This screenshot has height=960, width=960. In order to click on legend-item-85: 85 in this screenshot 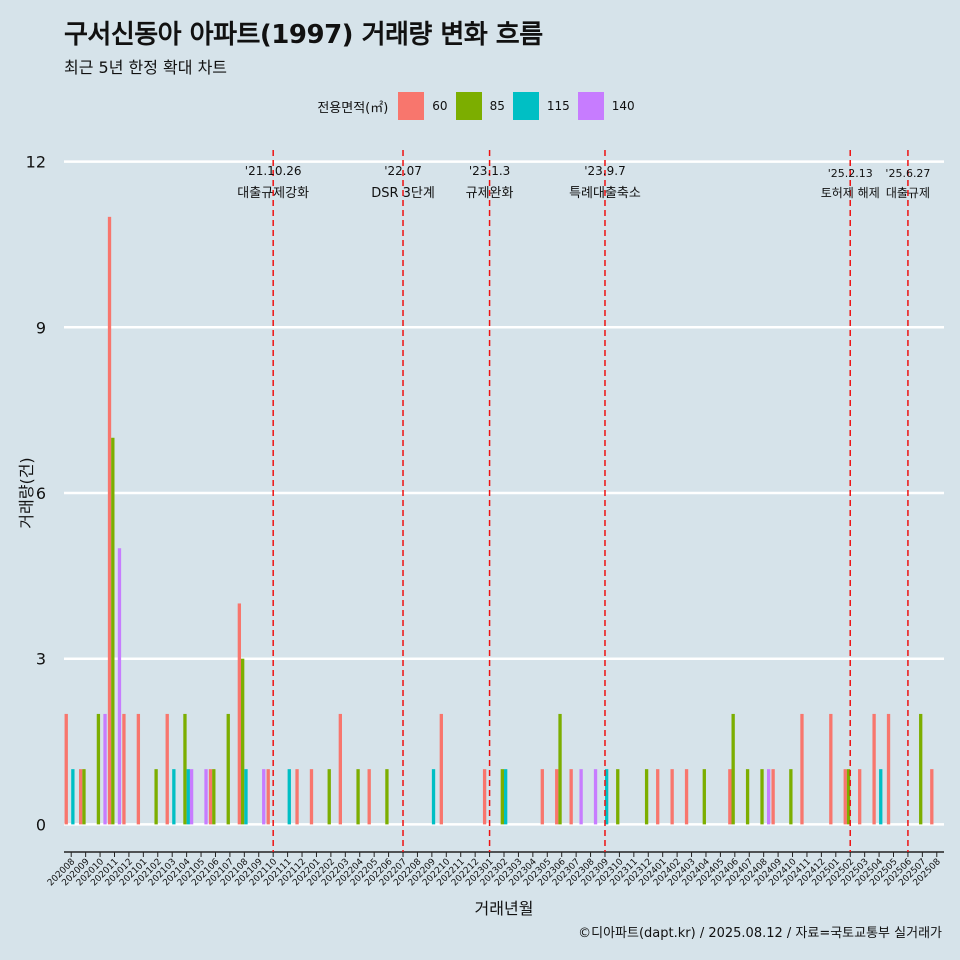, I will do `click(480, 106)`.